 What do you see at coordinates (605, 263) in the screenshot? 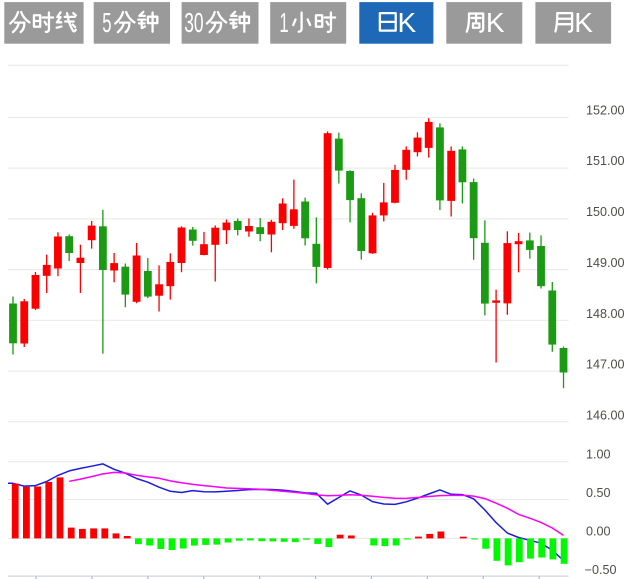
I see `svg-text: 149.00` at bounding box center [605, 263].